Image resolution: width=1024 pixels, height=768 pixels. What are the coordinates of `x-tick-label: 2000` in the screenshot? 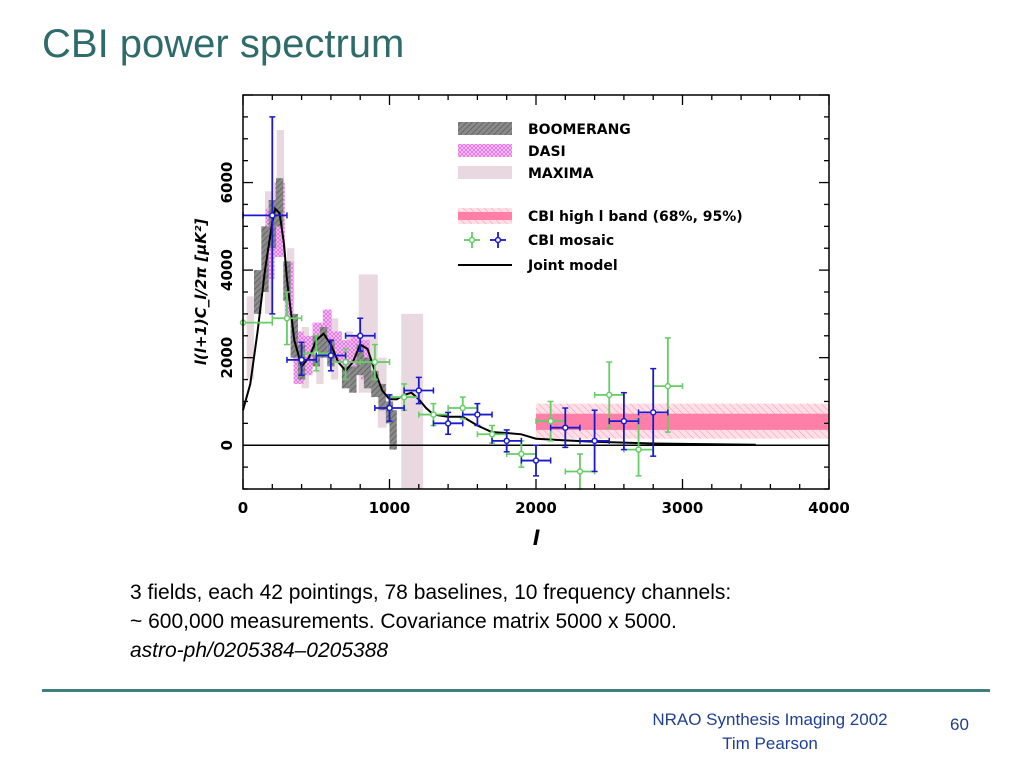 It's located at (536, 508).